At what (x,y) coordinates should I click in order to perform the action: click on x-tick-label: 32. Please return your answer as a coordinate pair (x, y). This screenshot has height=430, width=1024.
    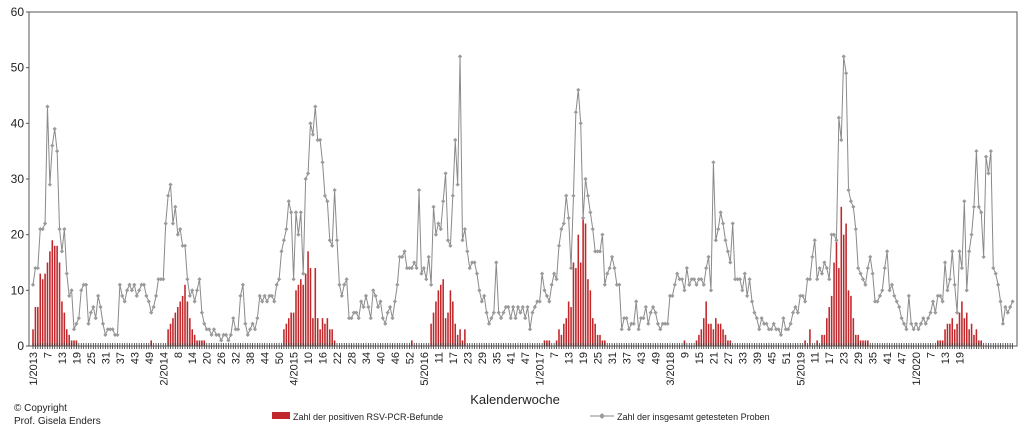
    Looking at the image, I should click on (237, 358).